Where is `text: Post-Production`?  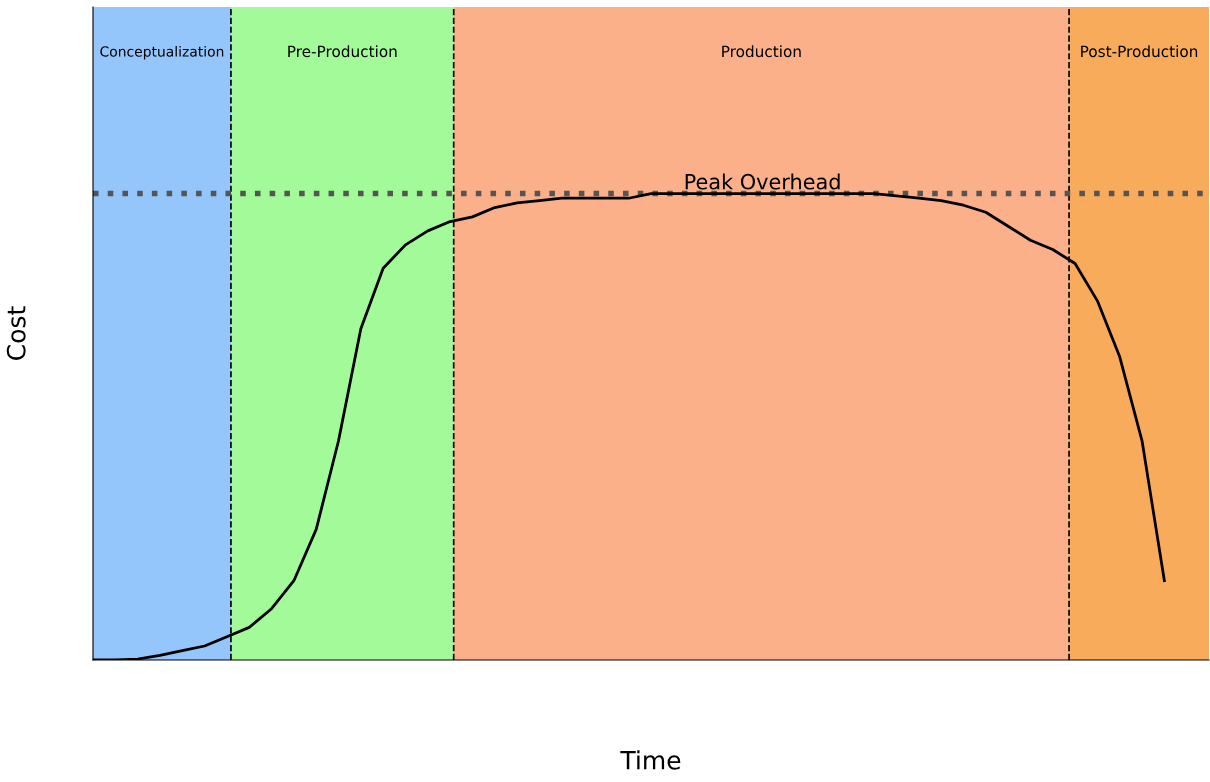
text: Post-Production is located at coordinates (1139, 51).